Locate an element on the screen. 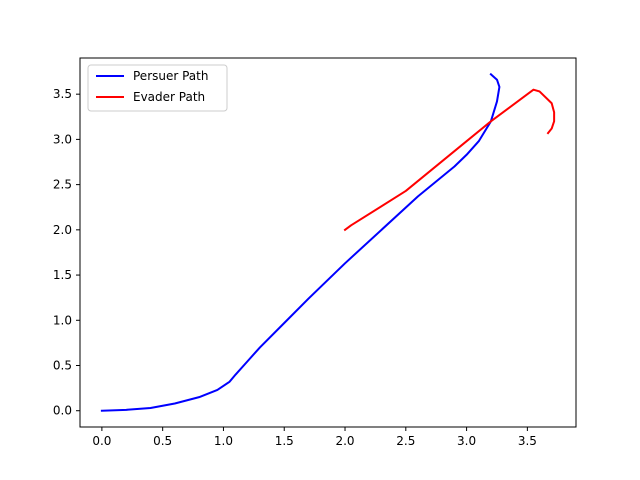  y-tick-label: 2.5 is located at coordinates (62, 185).